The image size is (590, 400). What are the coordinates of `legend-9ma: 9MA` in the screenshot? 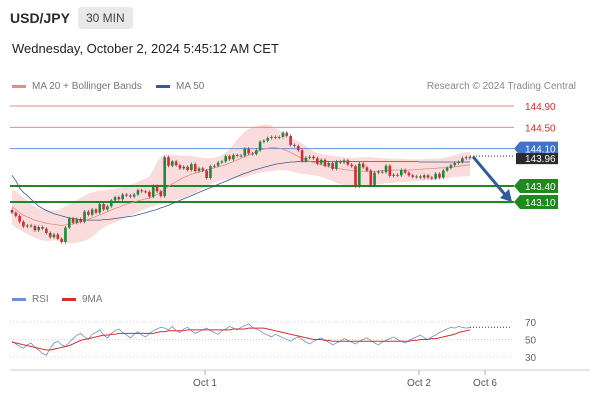 It's located at (82, 299).